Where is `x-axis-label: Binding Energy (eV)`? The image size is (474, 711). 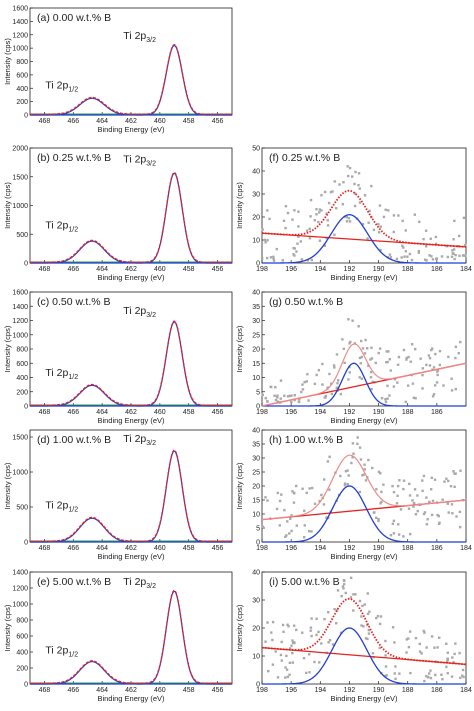
x-axis-label: Binding Energy (eV) is located at coordinates (131, 698).